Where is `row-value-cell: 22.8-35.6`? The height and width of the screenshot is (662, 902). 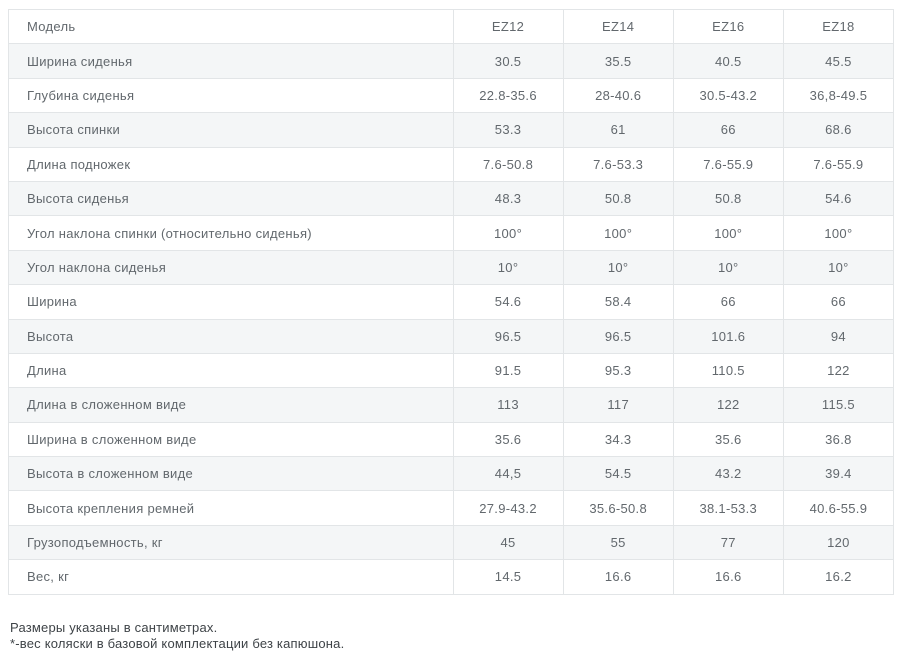
row-value-cell: 22.8-35.6 is located at coordinates (508, 95).